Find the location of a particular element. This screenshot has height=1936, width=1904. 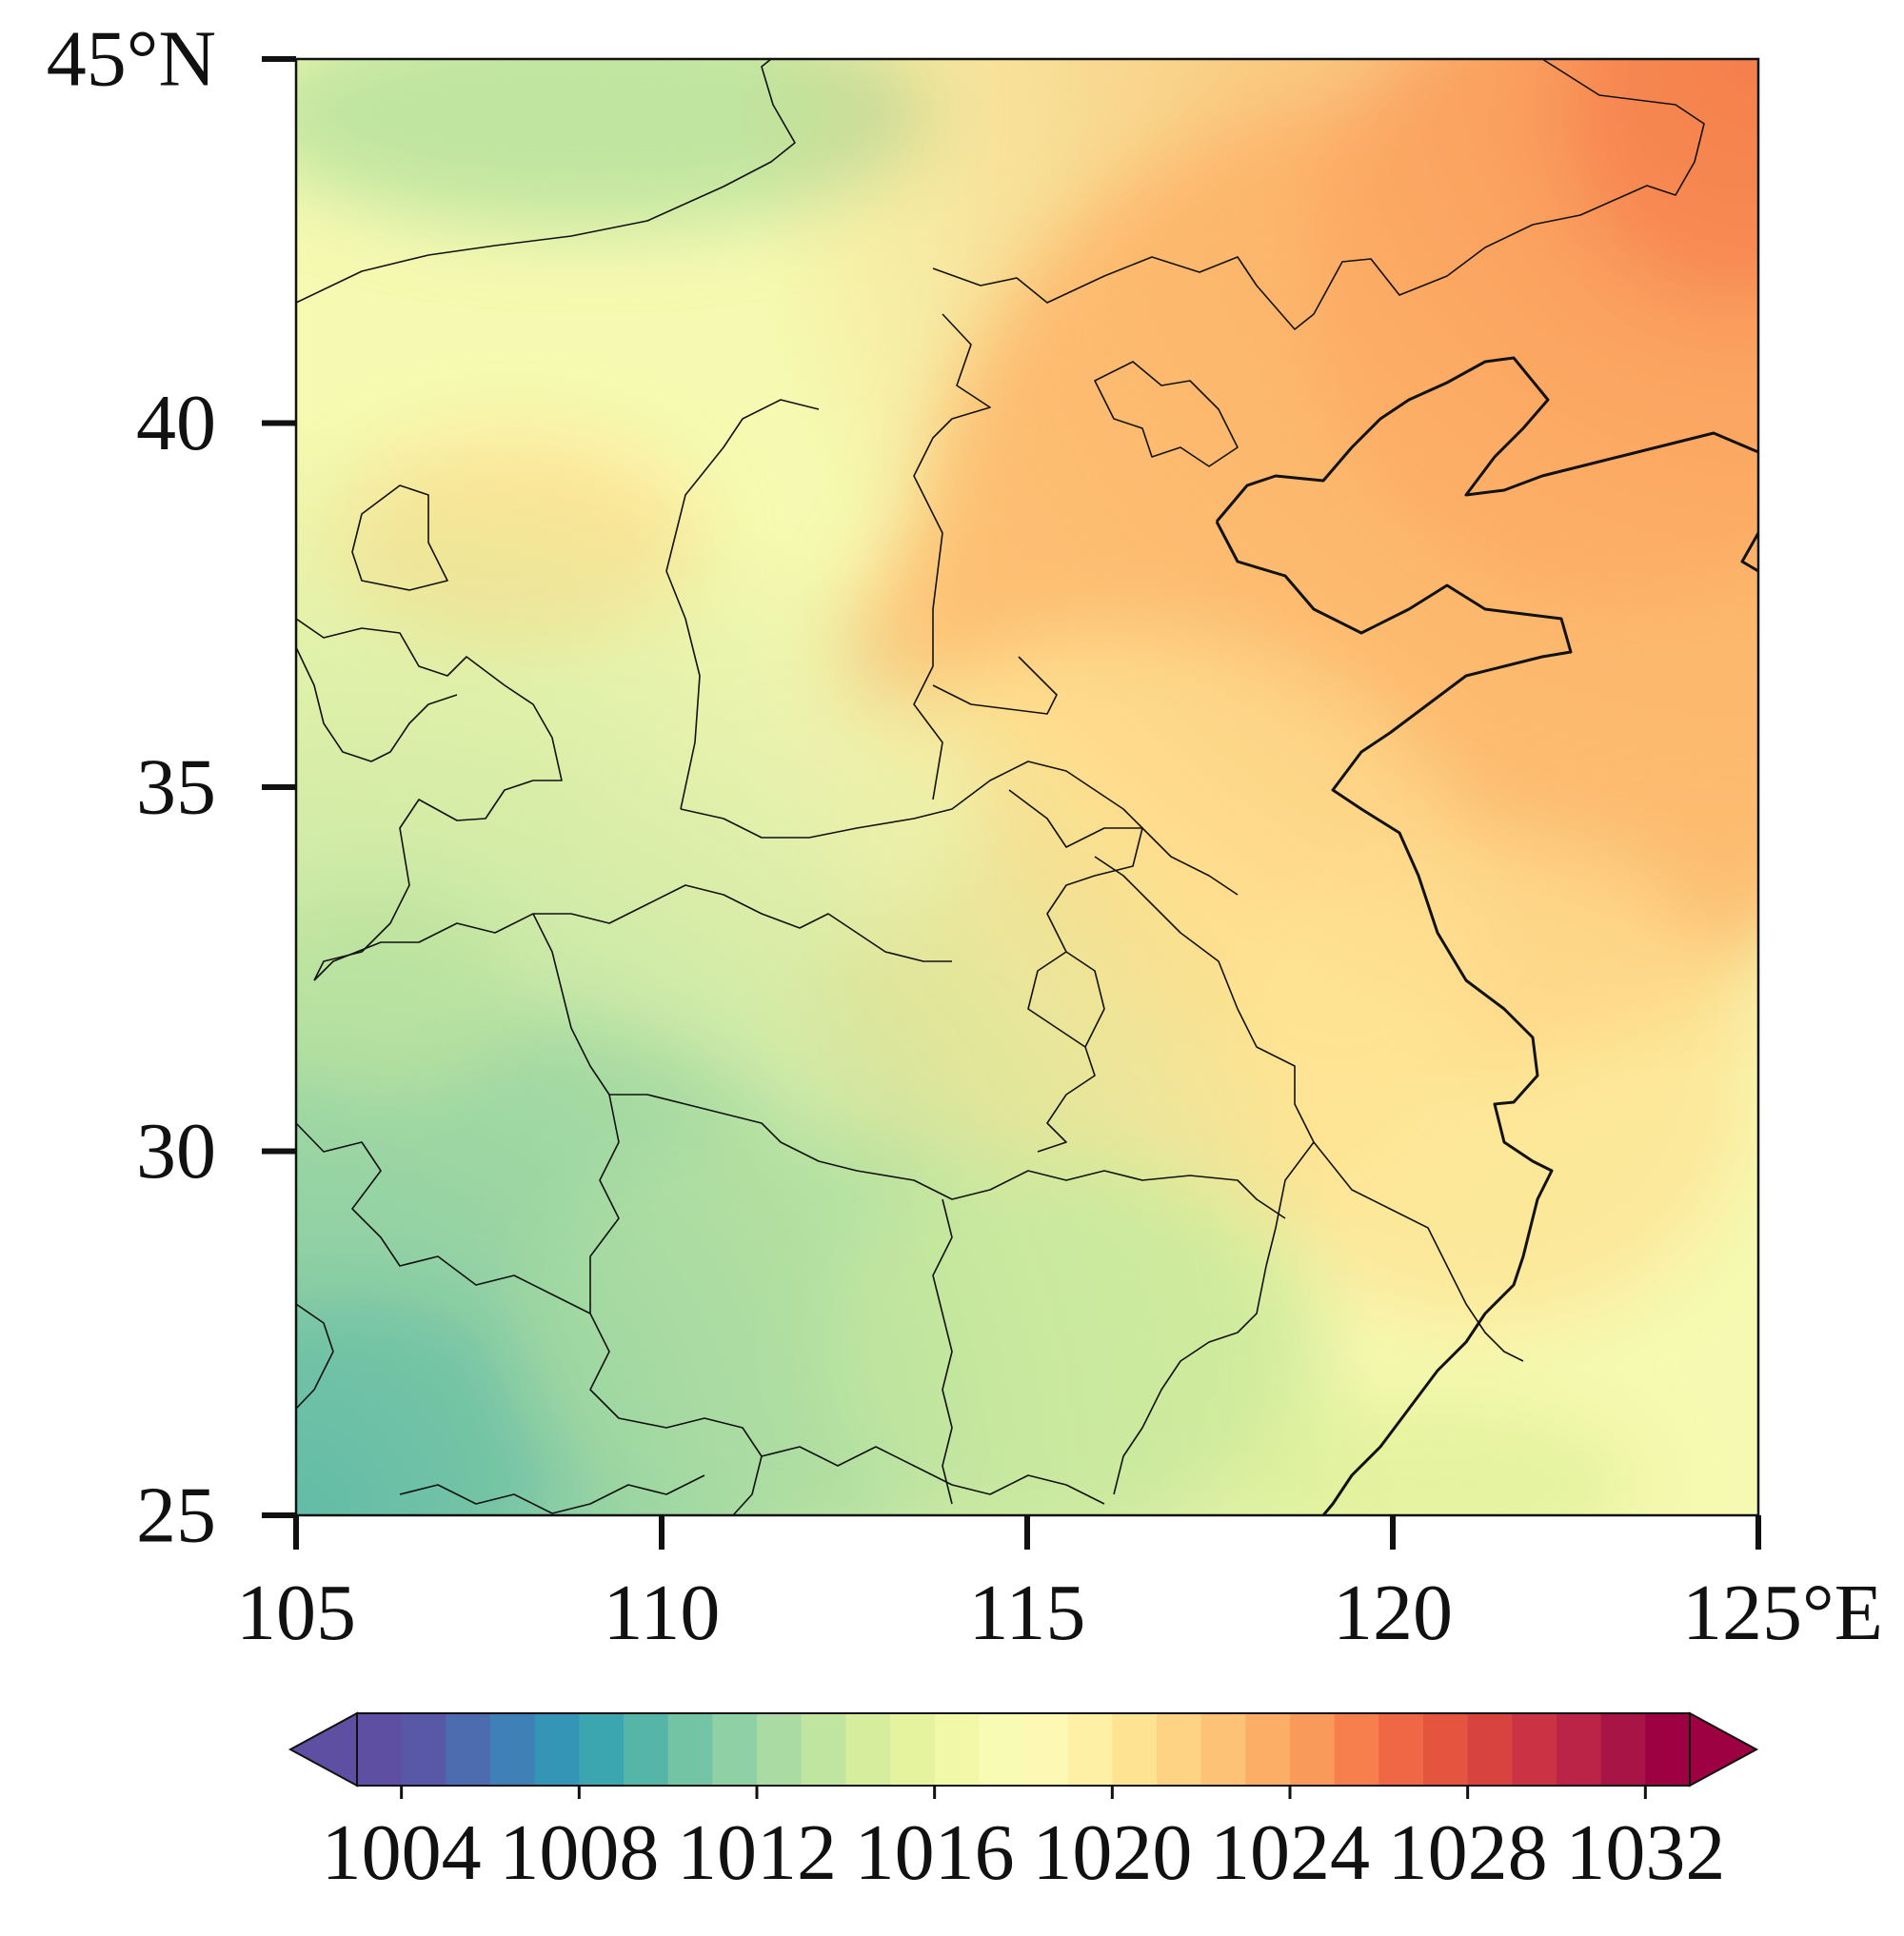

lat-tick-label: 30 is located at coordinates (176, 1151).